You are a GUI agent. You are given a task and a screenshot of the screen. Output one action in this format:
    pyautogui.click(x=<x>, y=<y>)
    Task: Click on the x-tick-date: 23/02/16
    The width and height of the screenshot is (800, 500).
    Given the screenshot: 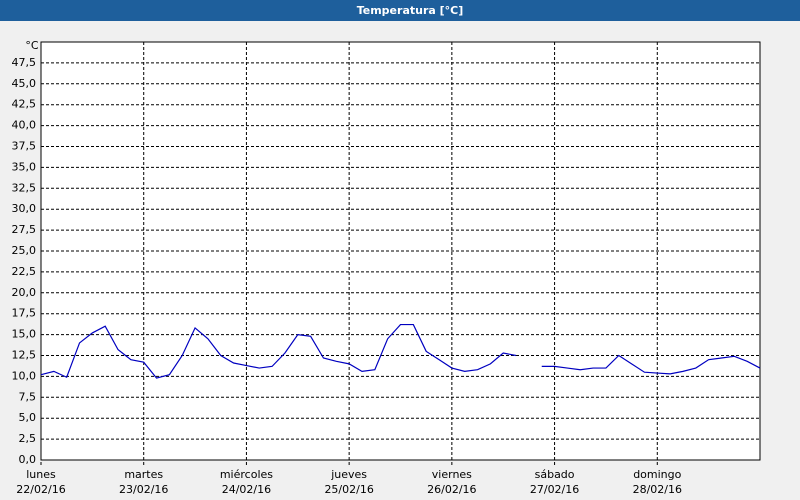 What is the action you would take?
    pyautogui.click(x=143, y=489)
    